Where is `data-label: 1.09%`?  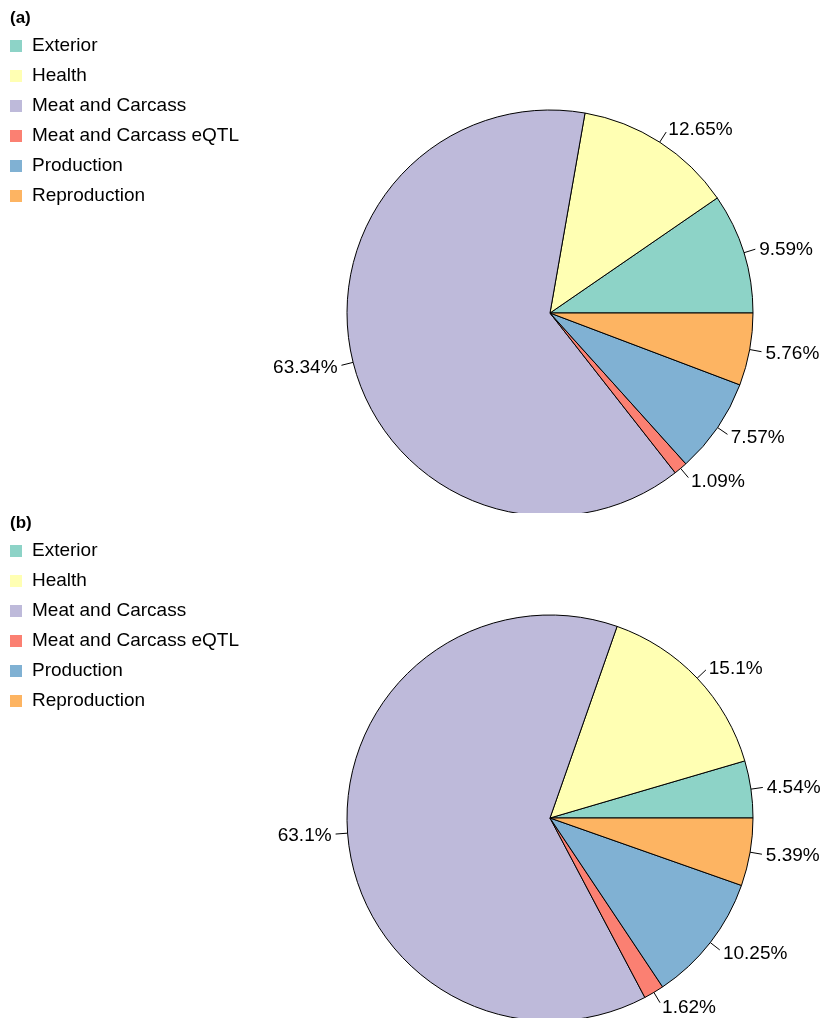 data-label: 1.09% is located at coordinates (717, 481).